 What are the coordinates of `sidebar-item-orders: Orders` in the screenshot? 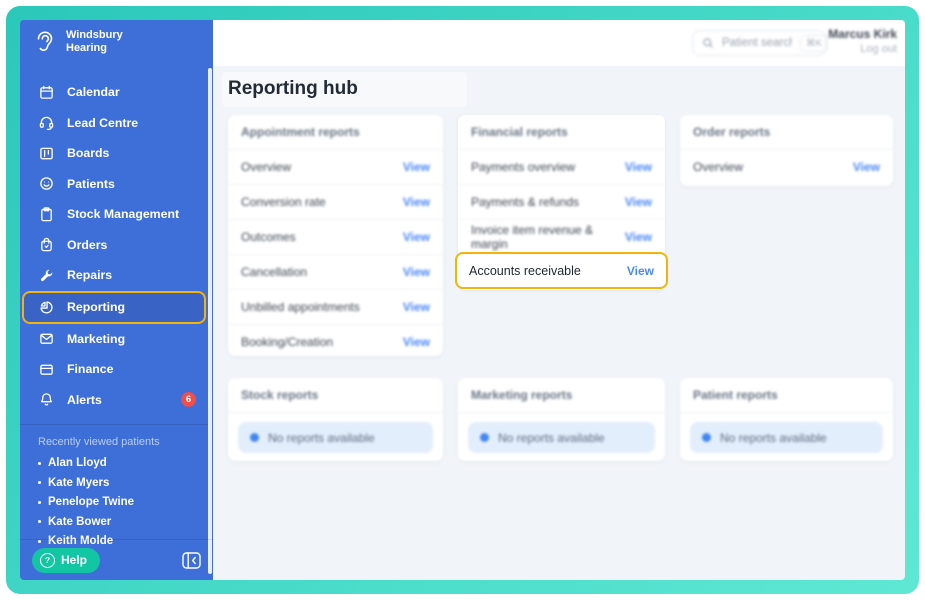 It's located at (114, 245).